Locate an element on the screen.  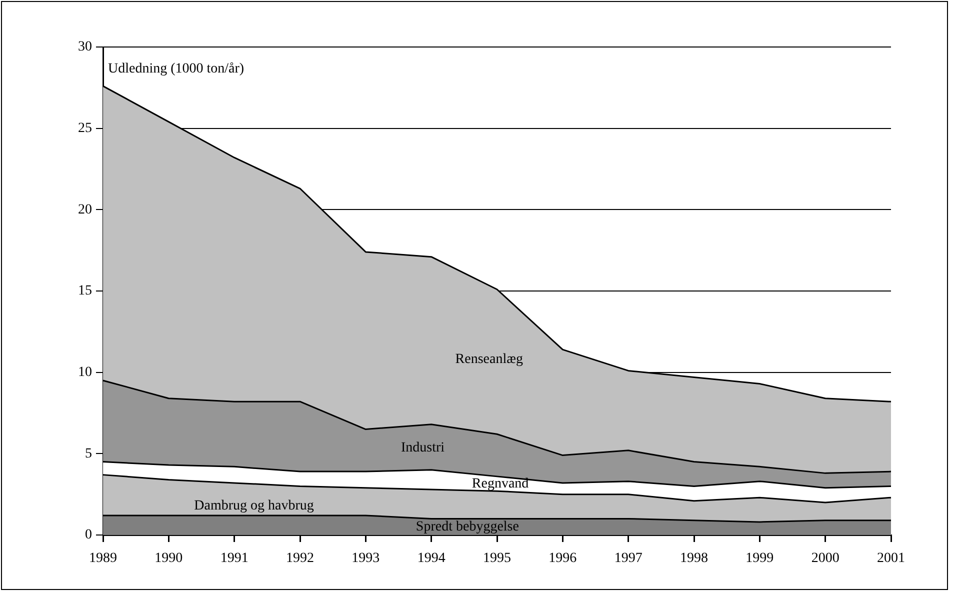
x-tick-label: 2000 is located at coordinates (825, 558).